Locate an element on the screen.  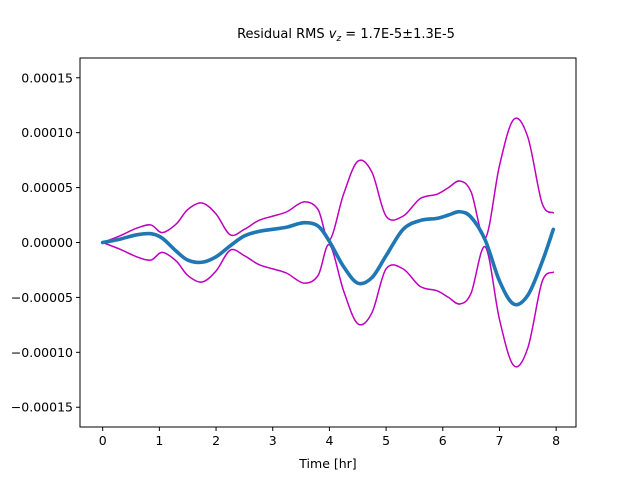
x-tick-label: 2 is located at coordinates (216, 440).